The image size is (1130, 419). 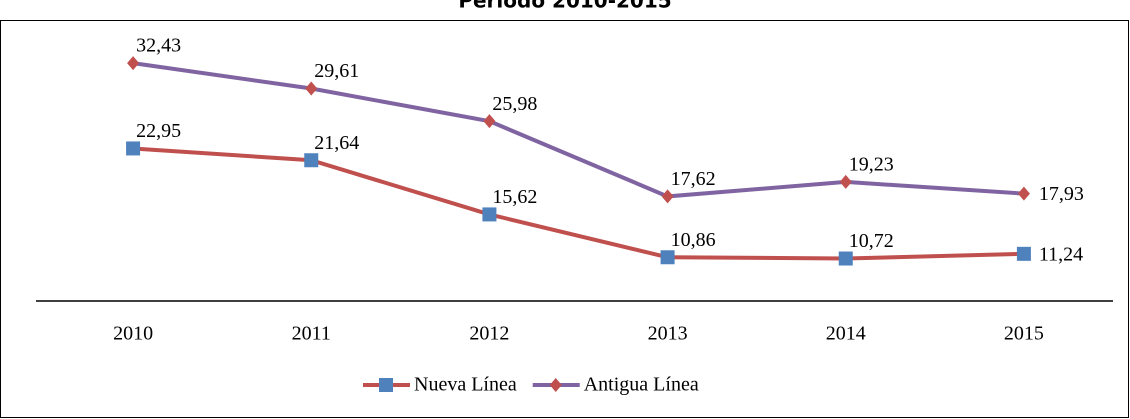 I want to click on x-tick-label: 2010, so click(x=133, y=334).